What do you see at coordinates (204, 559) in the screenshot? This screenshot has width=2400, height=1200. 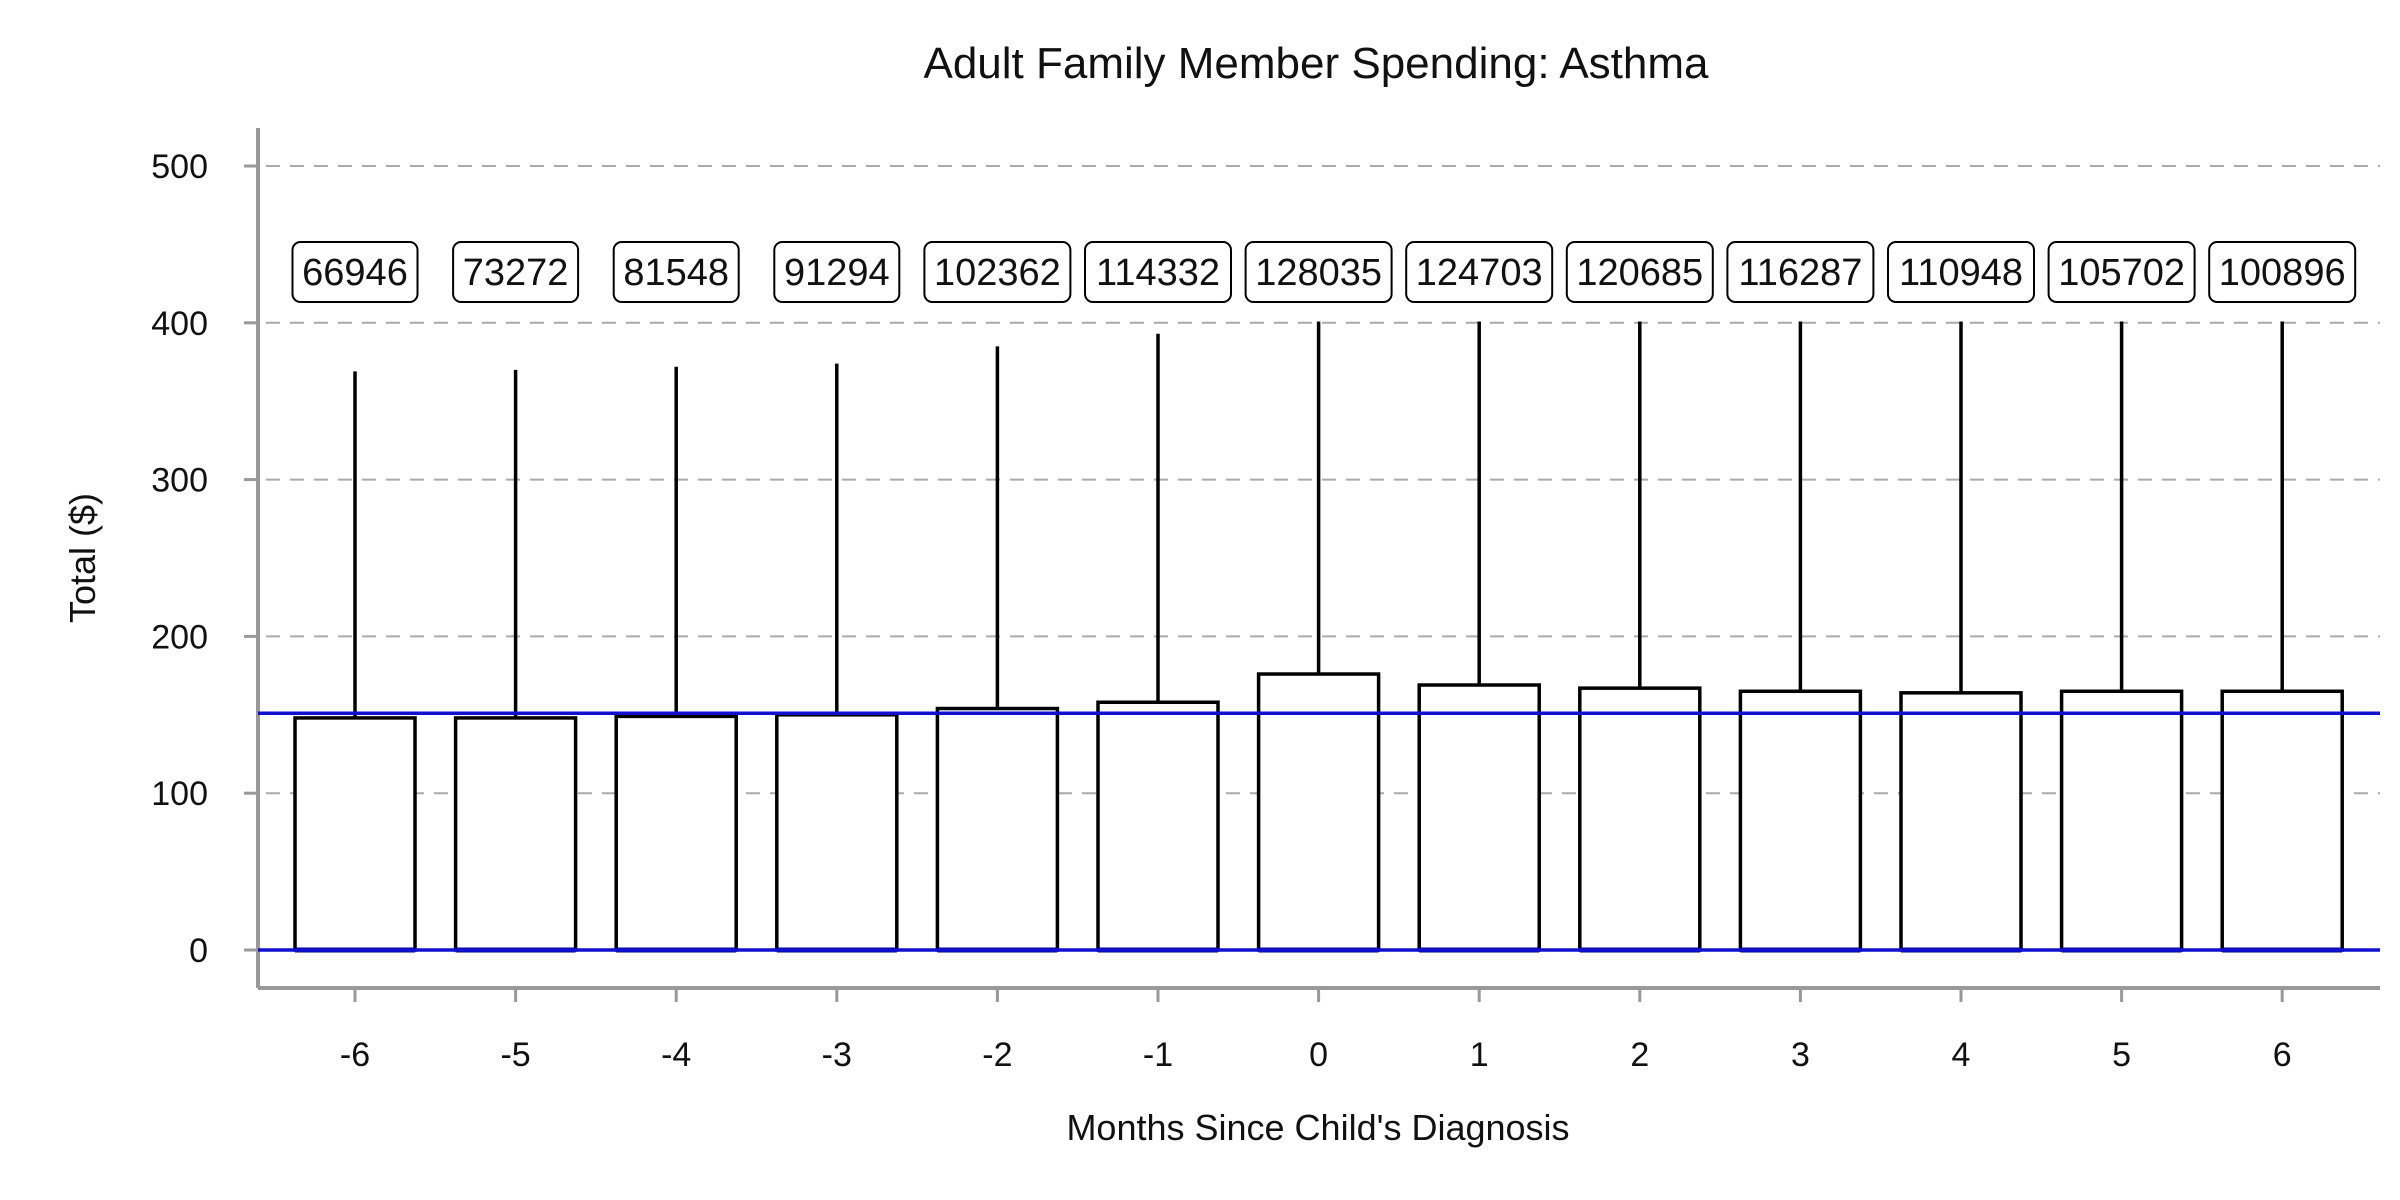 I see `y-ticks: 0 100 200 300 400 500` at bounding box center [204, 559].